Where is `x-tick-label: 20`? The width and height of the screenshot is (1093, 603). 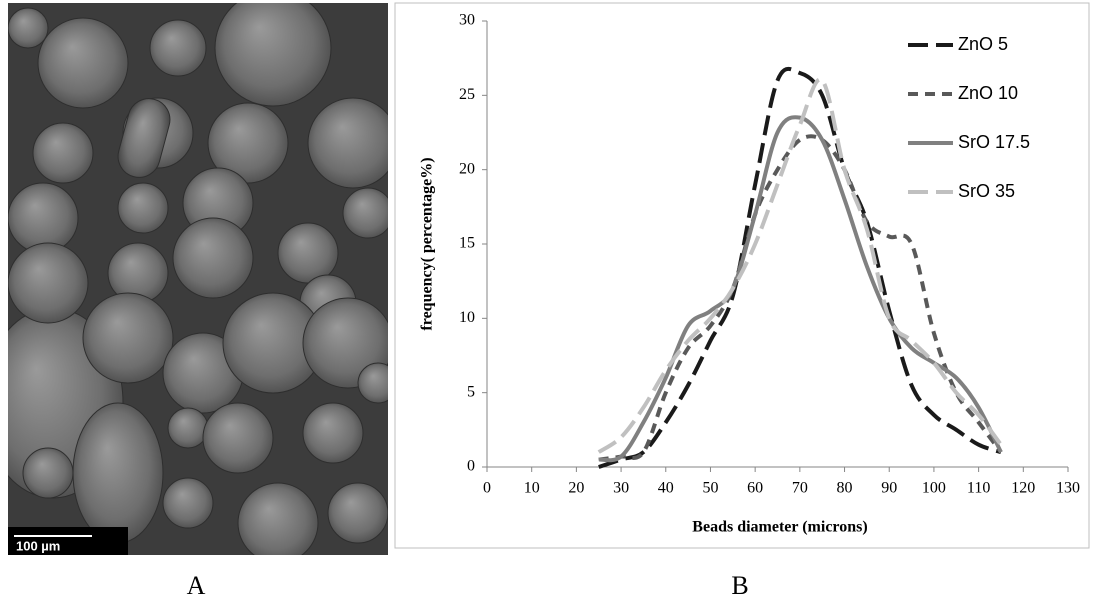
x-tick-label: 20 is located at coordinates (576, 488).